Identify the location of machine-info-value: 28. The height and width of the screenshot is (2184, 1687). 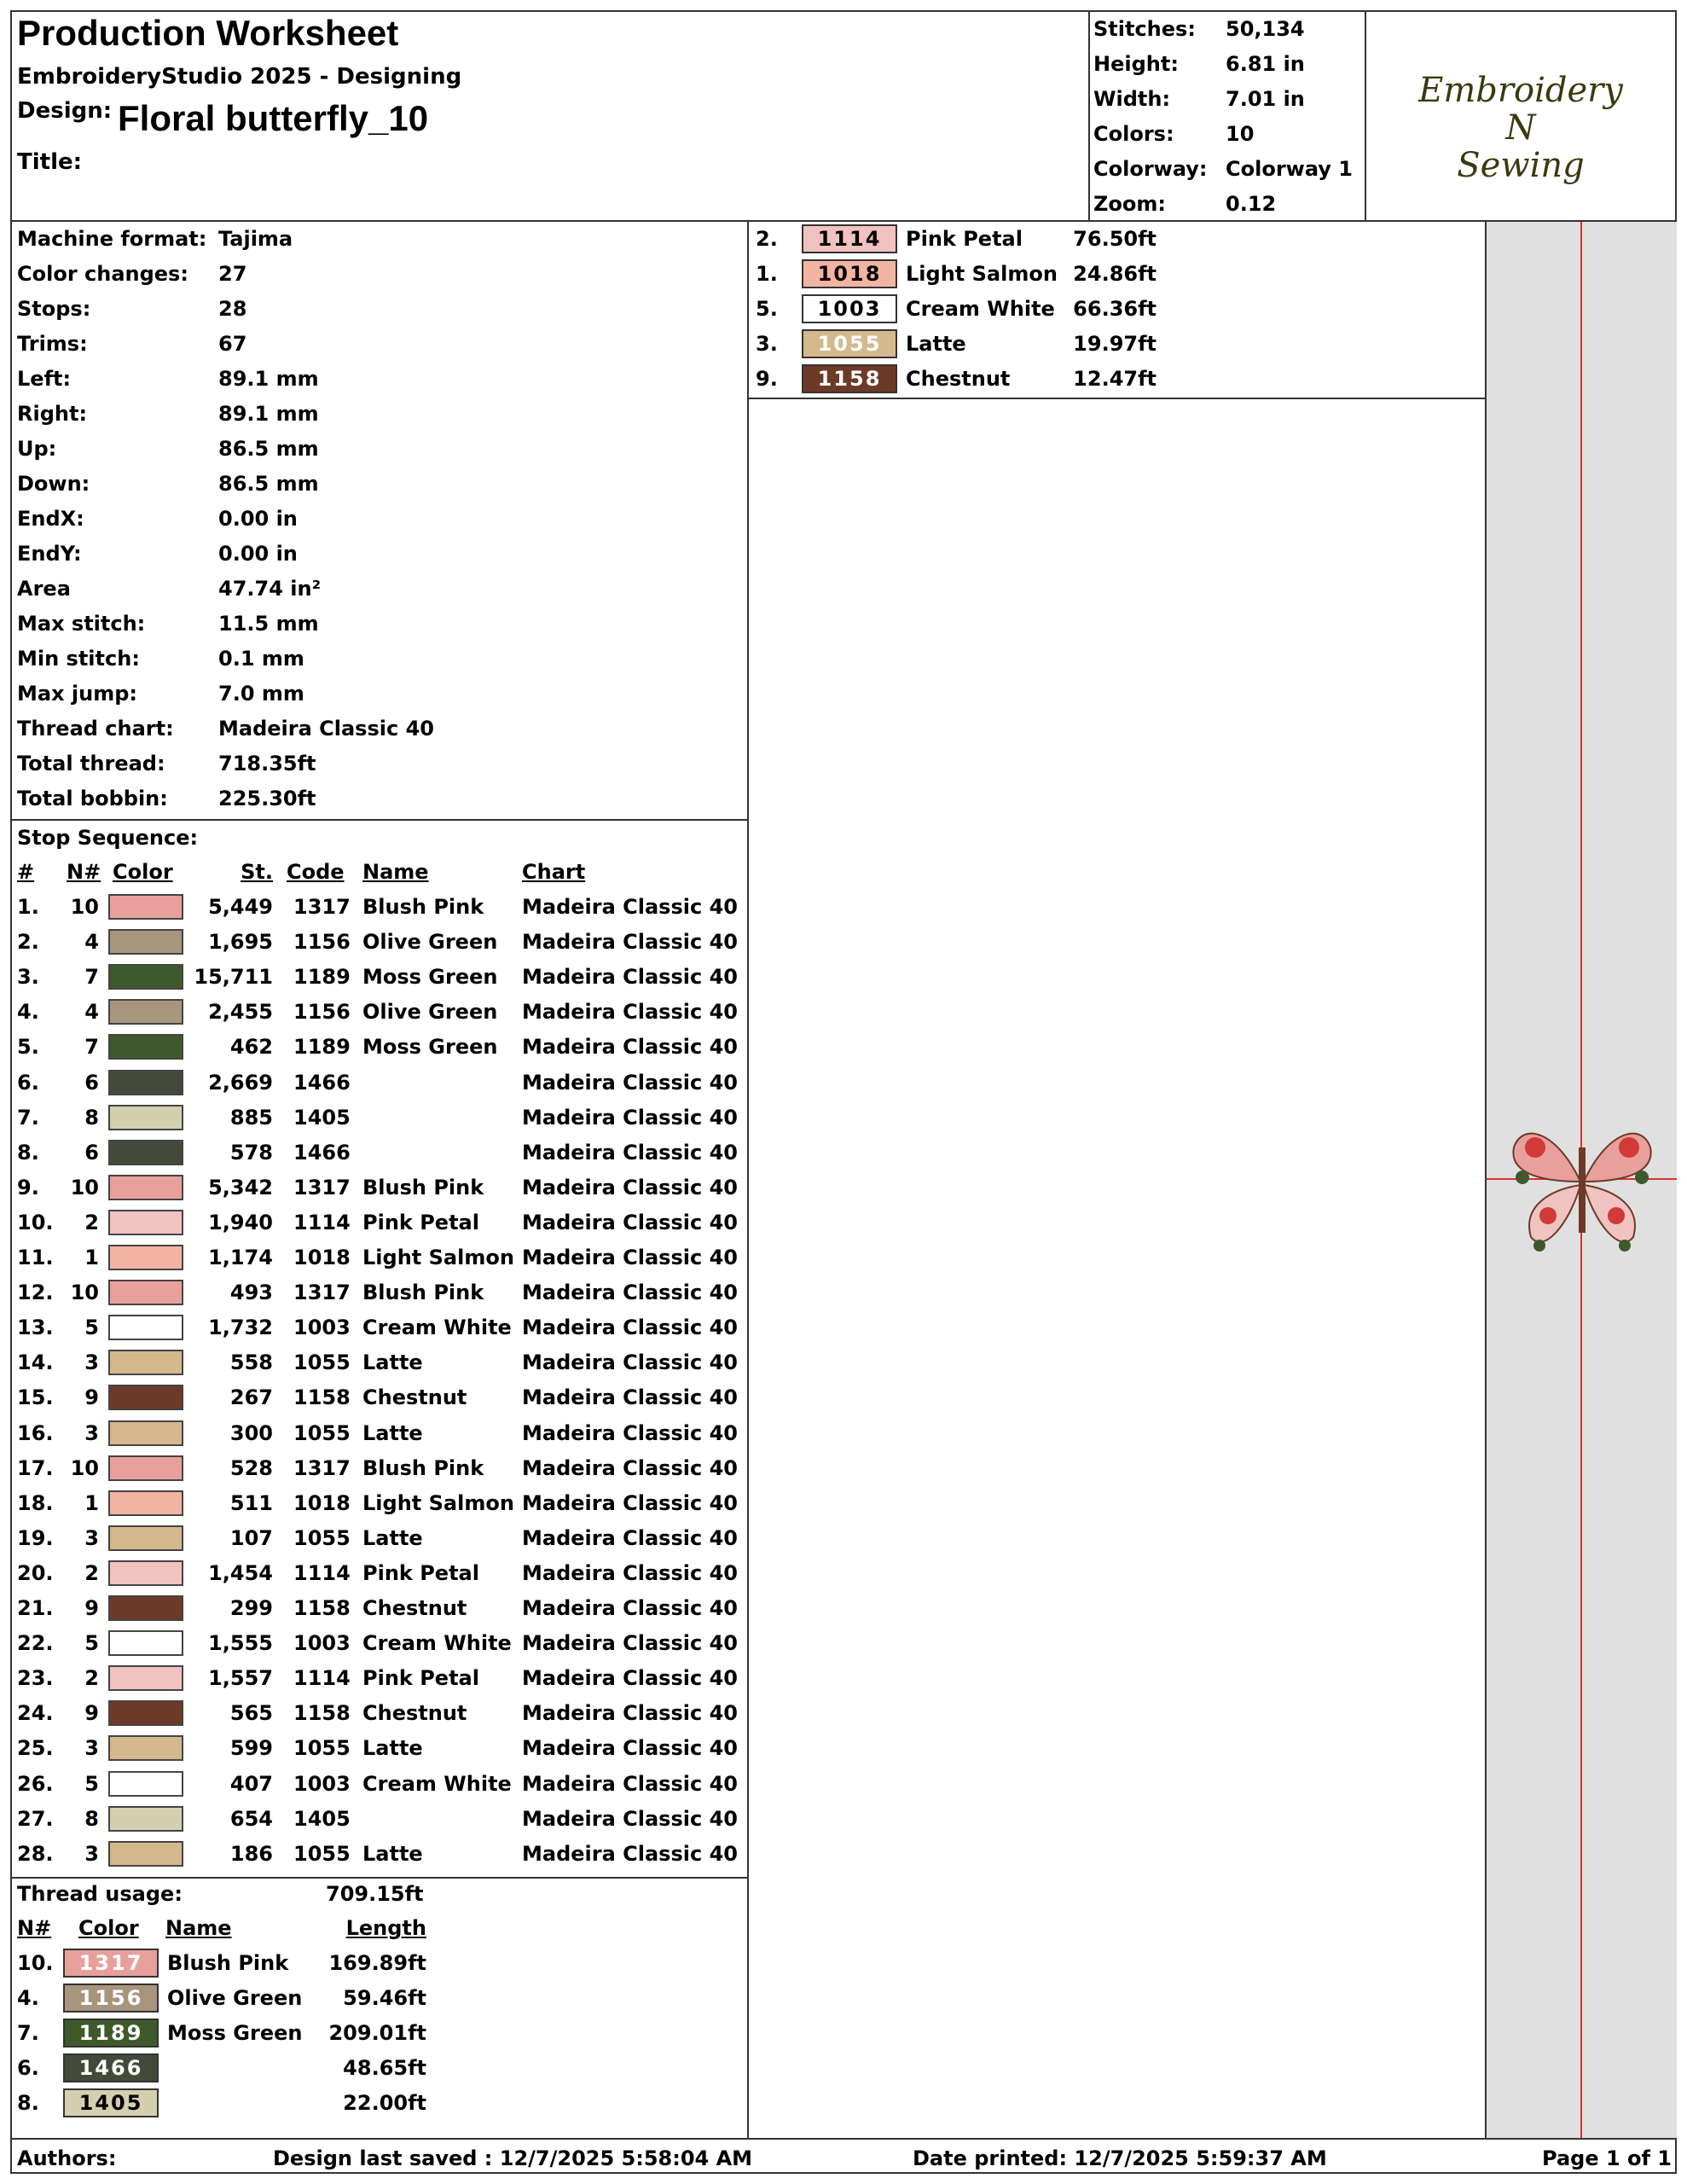
(233, 309).